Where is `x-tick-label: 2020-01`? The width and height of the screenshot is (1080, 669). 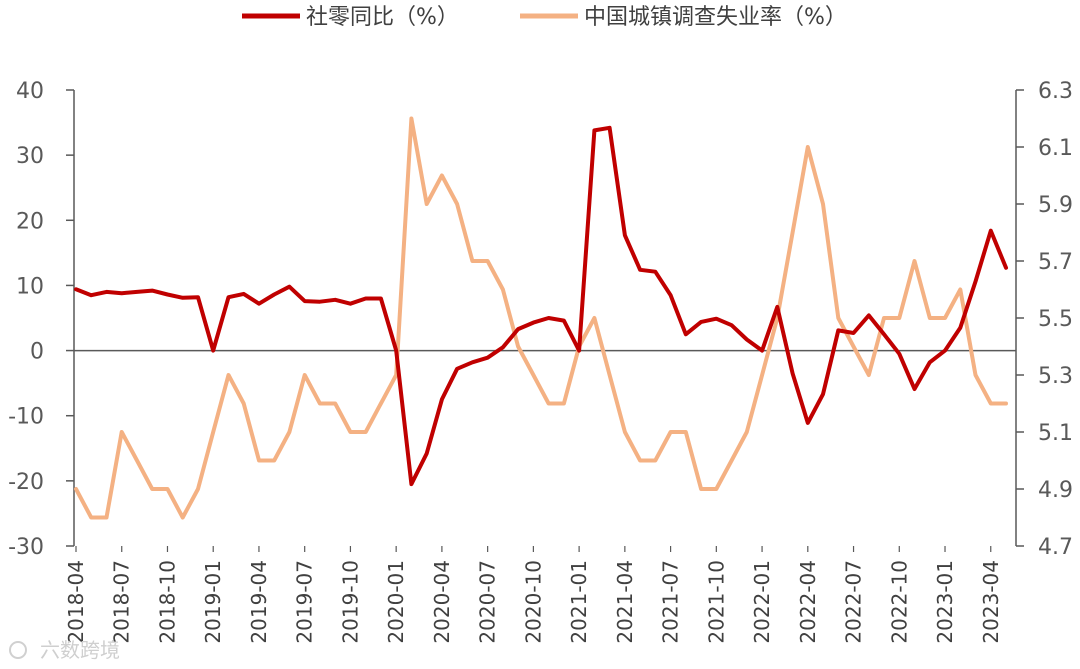 x-tick-label: 2020-01 is located at coordinates (396, 602).